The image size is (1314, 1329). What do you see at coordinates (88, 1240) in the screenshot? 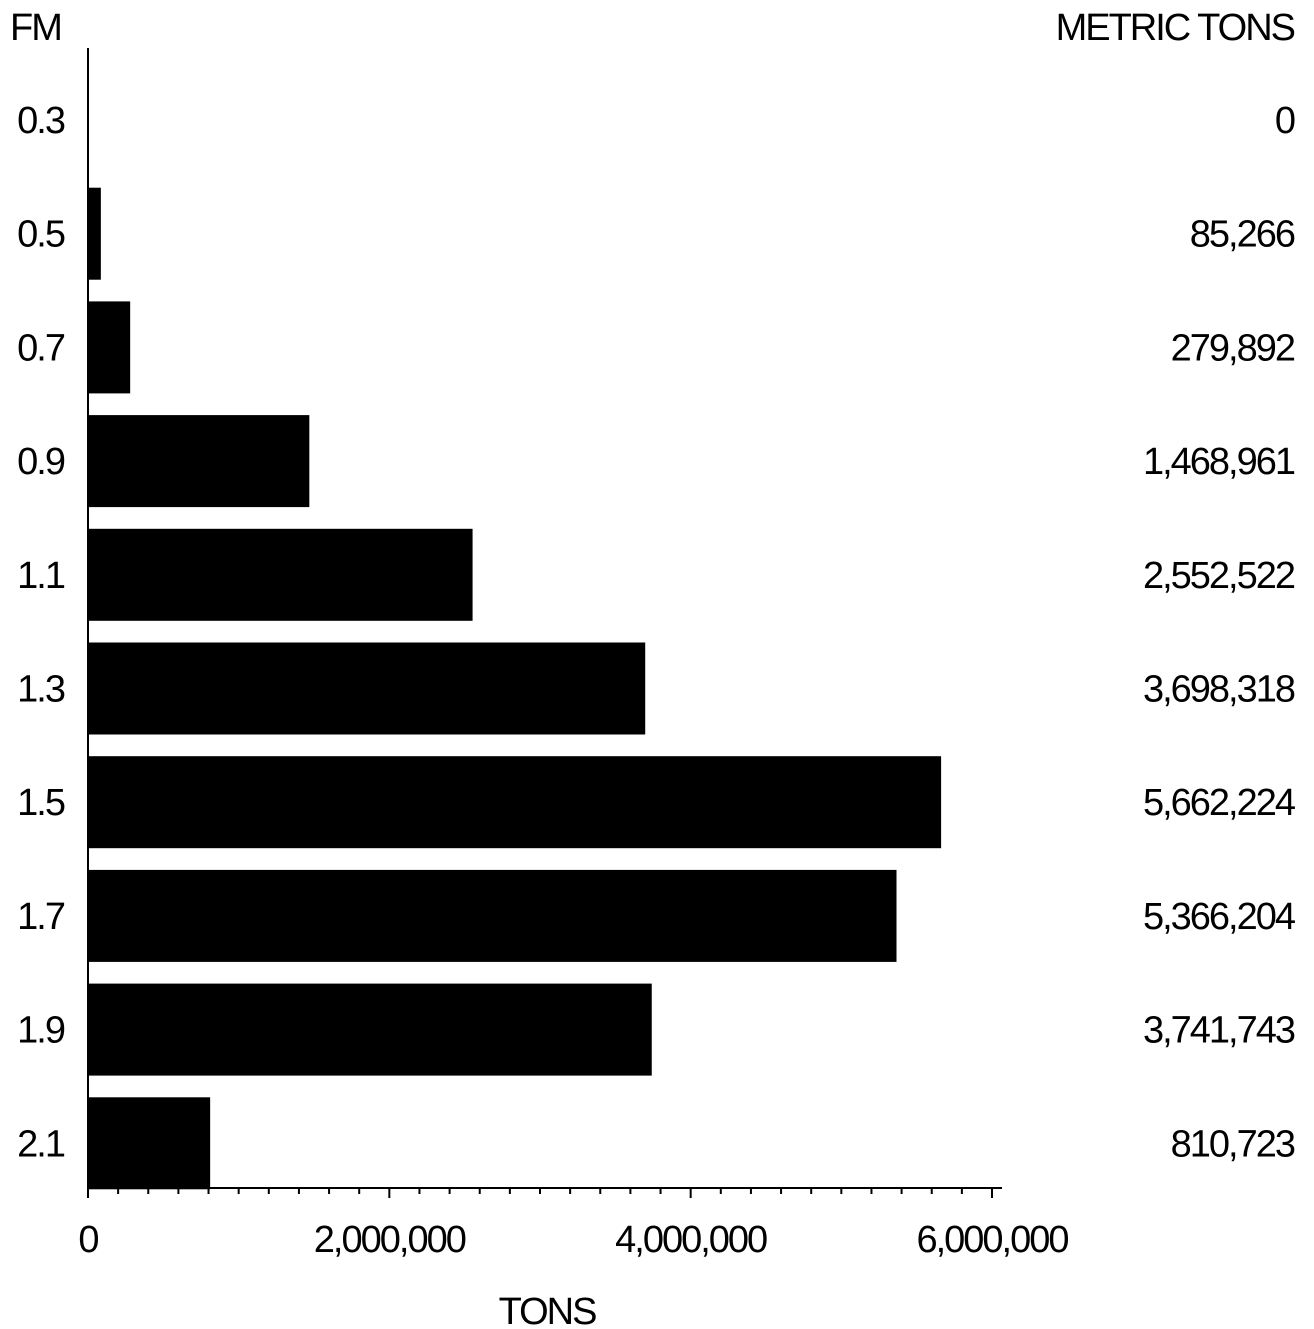
I see `x-tick-label: 0` at bounding box center [88, 1240].